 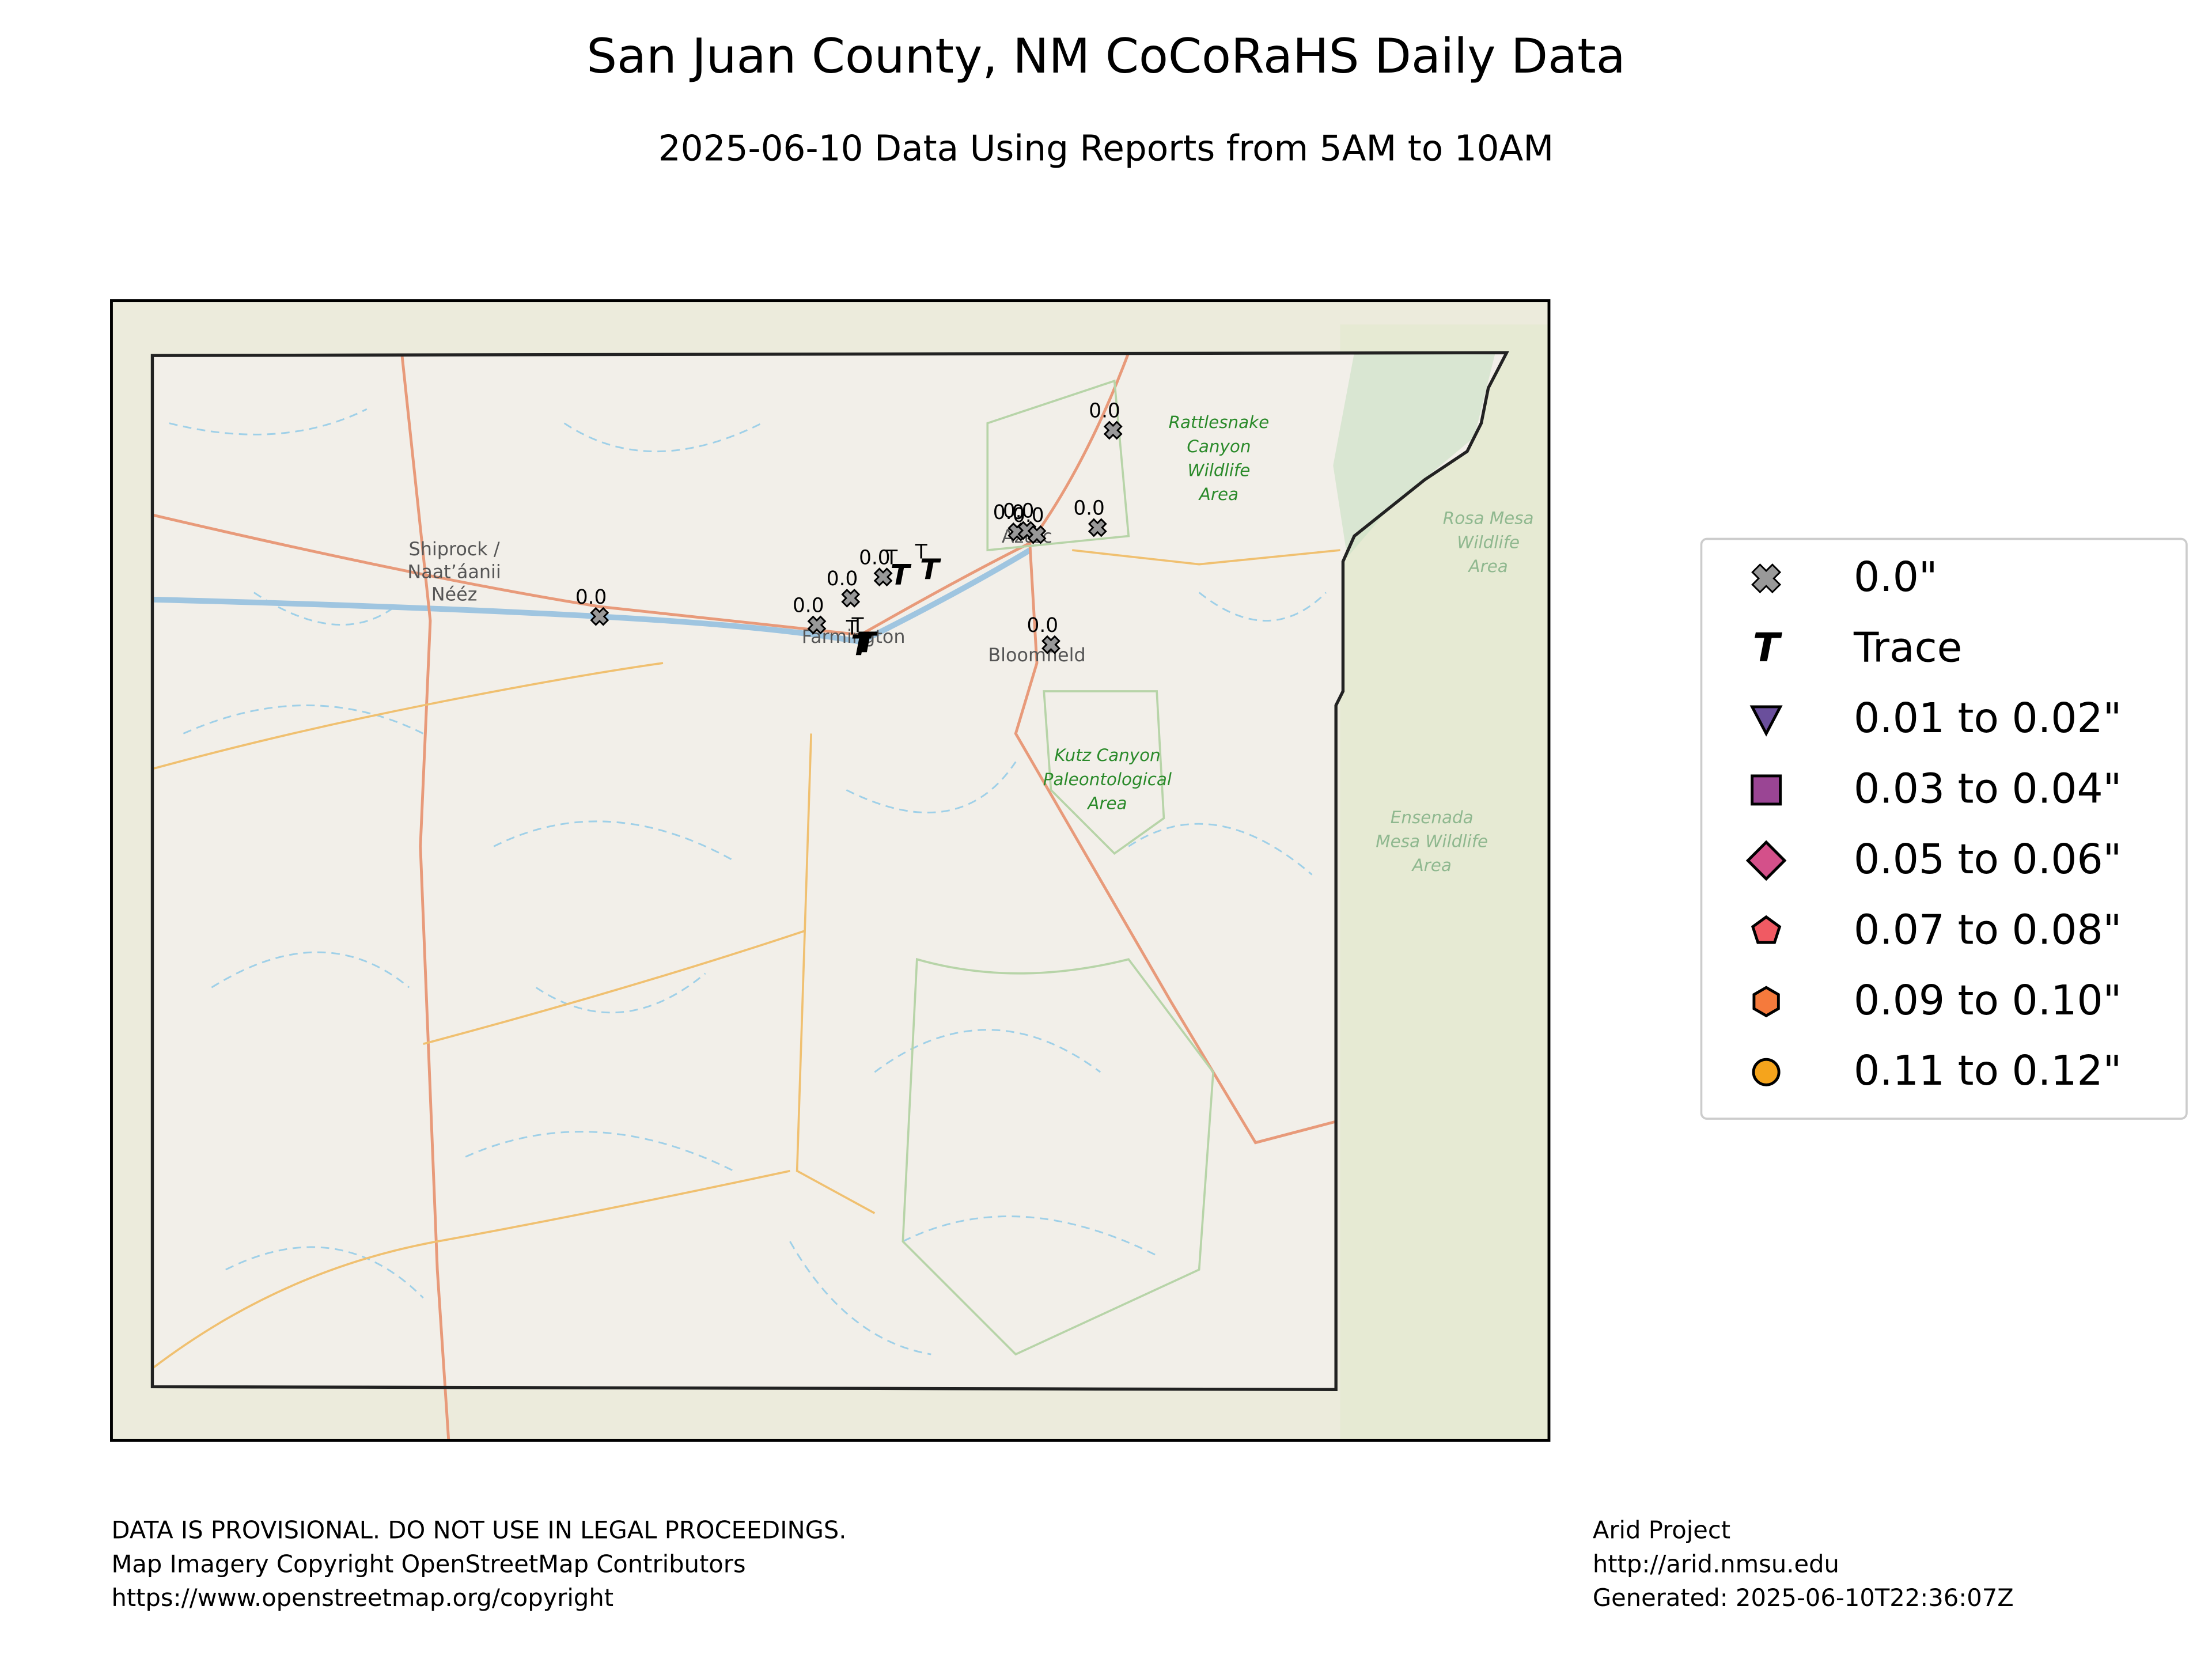 What do you see at coordinates (1432, 841) in the screenshot?
I see `place-label: Mesa Wildlife` at bounding box center [1432, 841].